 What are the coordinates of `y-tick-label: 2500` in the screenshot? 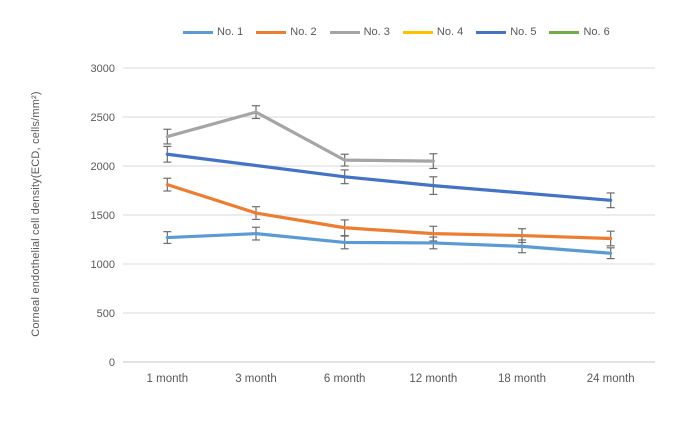 It's located at (103, 118).